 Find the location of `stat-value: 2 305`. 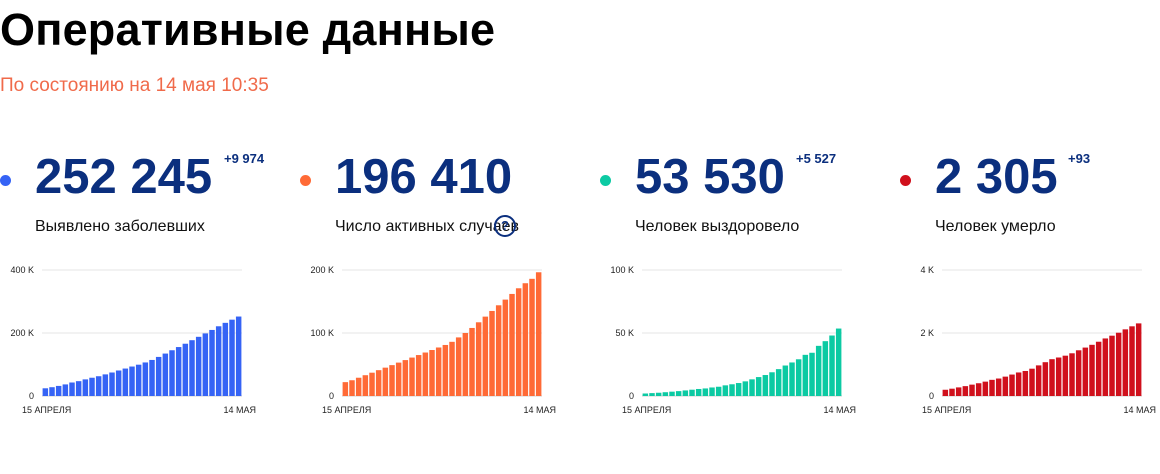

stat-value: 2 305 is located at coordinates (996, 177).